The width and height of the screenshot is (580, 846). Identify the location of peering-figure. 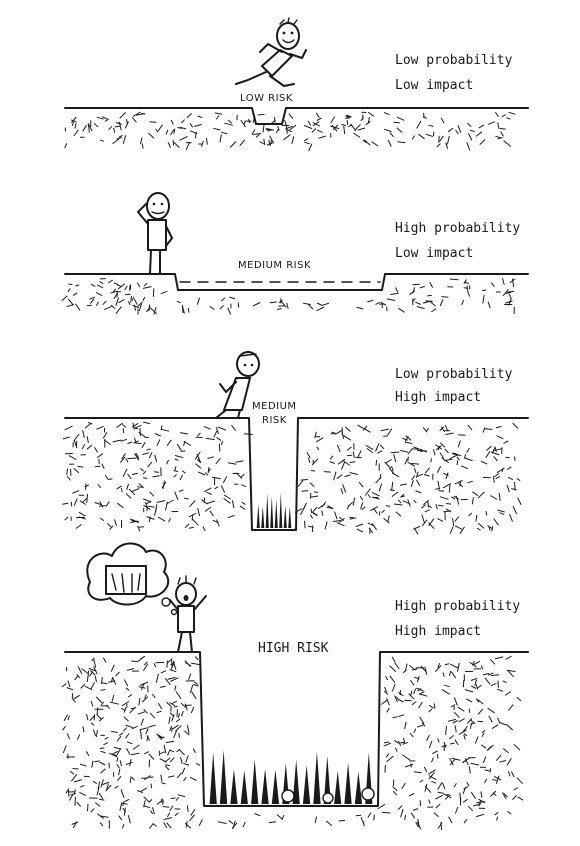
(237, 385).